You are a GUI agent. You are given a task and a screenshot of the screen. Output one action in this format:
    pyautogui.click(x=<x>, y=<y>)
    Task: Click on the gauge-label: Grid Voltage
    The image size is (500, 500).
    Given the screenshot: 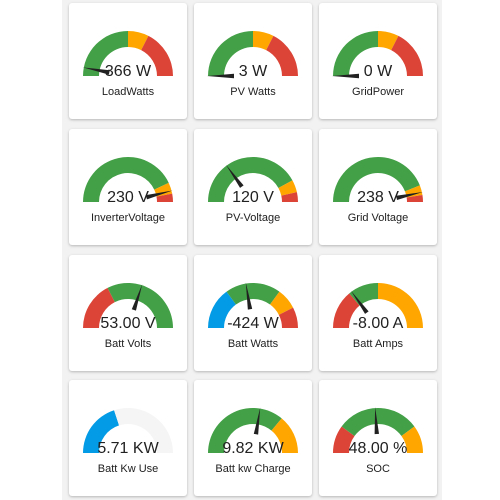 What is the action you would take?
    pyautogui.click(x=378, y=218)
    